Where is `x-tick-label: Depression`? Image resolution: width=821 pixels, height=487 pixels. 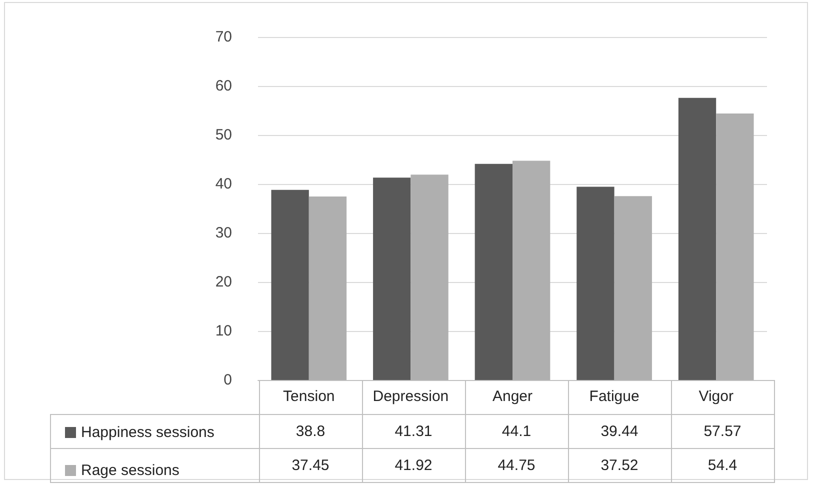 x-tick-label: Depression is located at coordinates (410, 396).